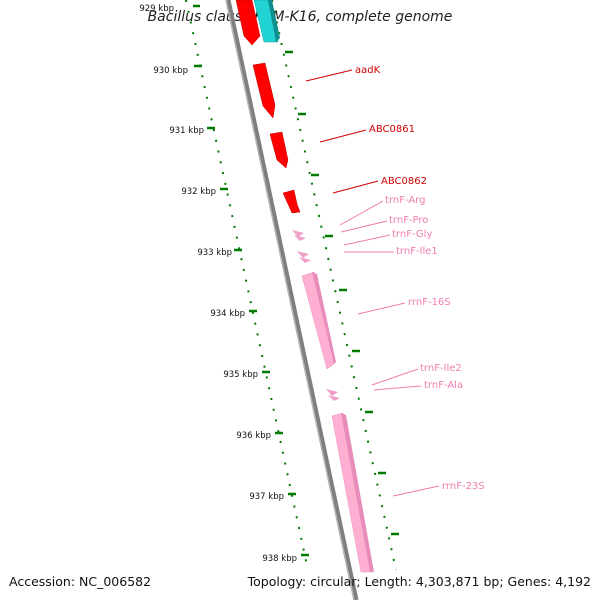 Image resolution: width=600 pixels, height=600 pixels. Describe the element at coordinates (343, 136) in the screenshot. I see `leader-ABC0861` at that location.